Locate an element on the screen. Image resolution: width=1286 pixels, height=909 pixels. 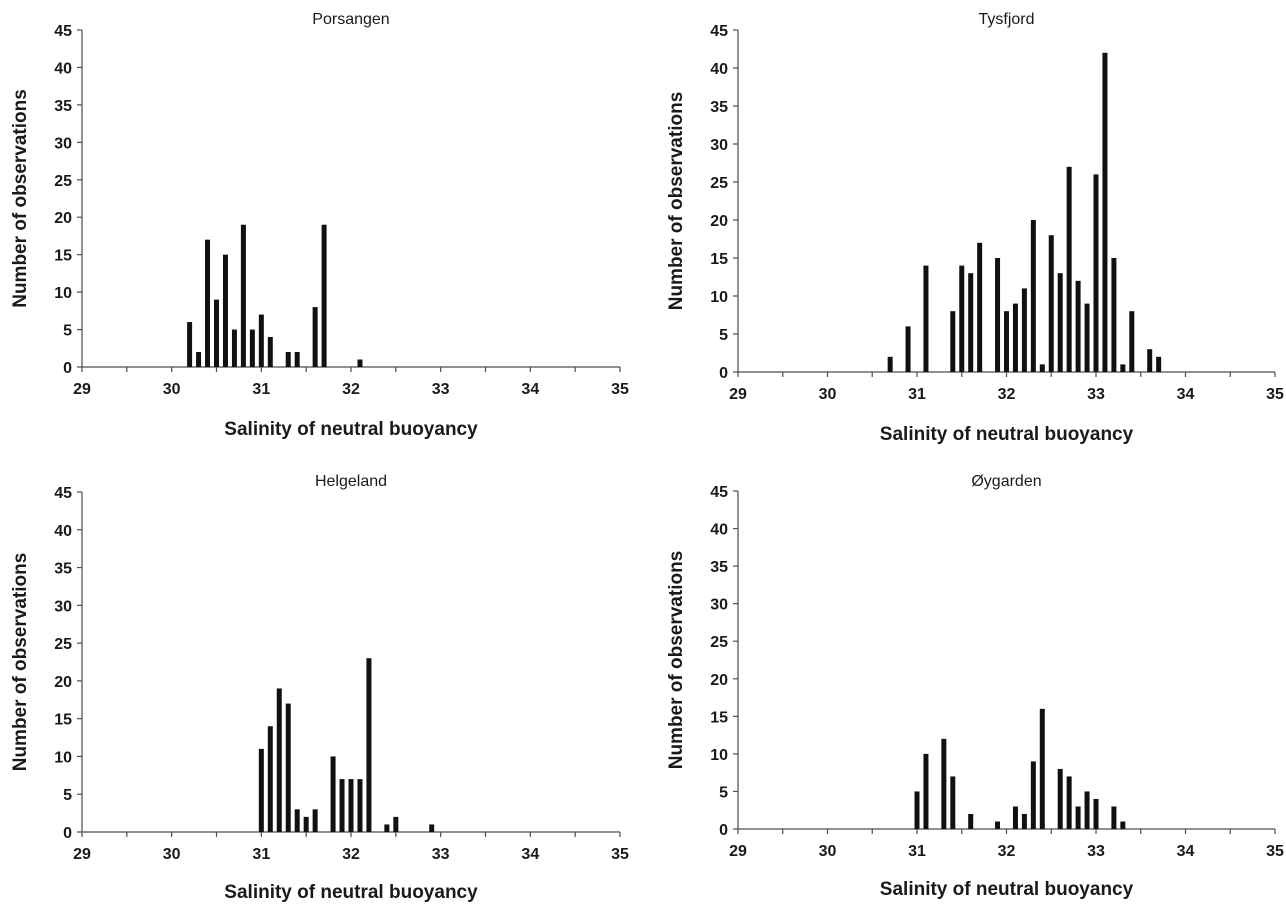
panel-title: Øygarden is located at coordinates (1006, 481).